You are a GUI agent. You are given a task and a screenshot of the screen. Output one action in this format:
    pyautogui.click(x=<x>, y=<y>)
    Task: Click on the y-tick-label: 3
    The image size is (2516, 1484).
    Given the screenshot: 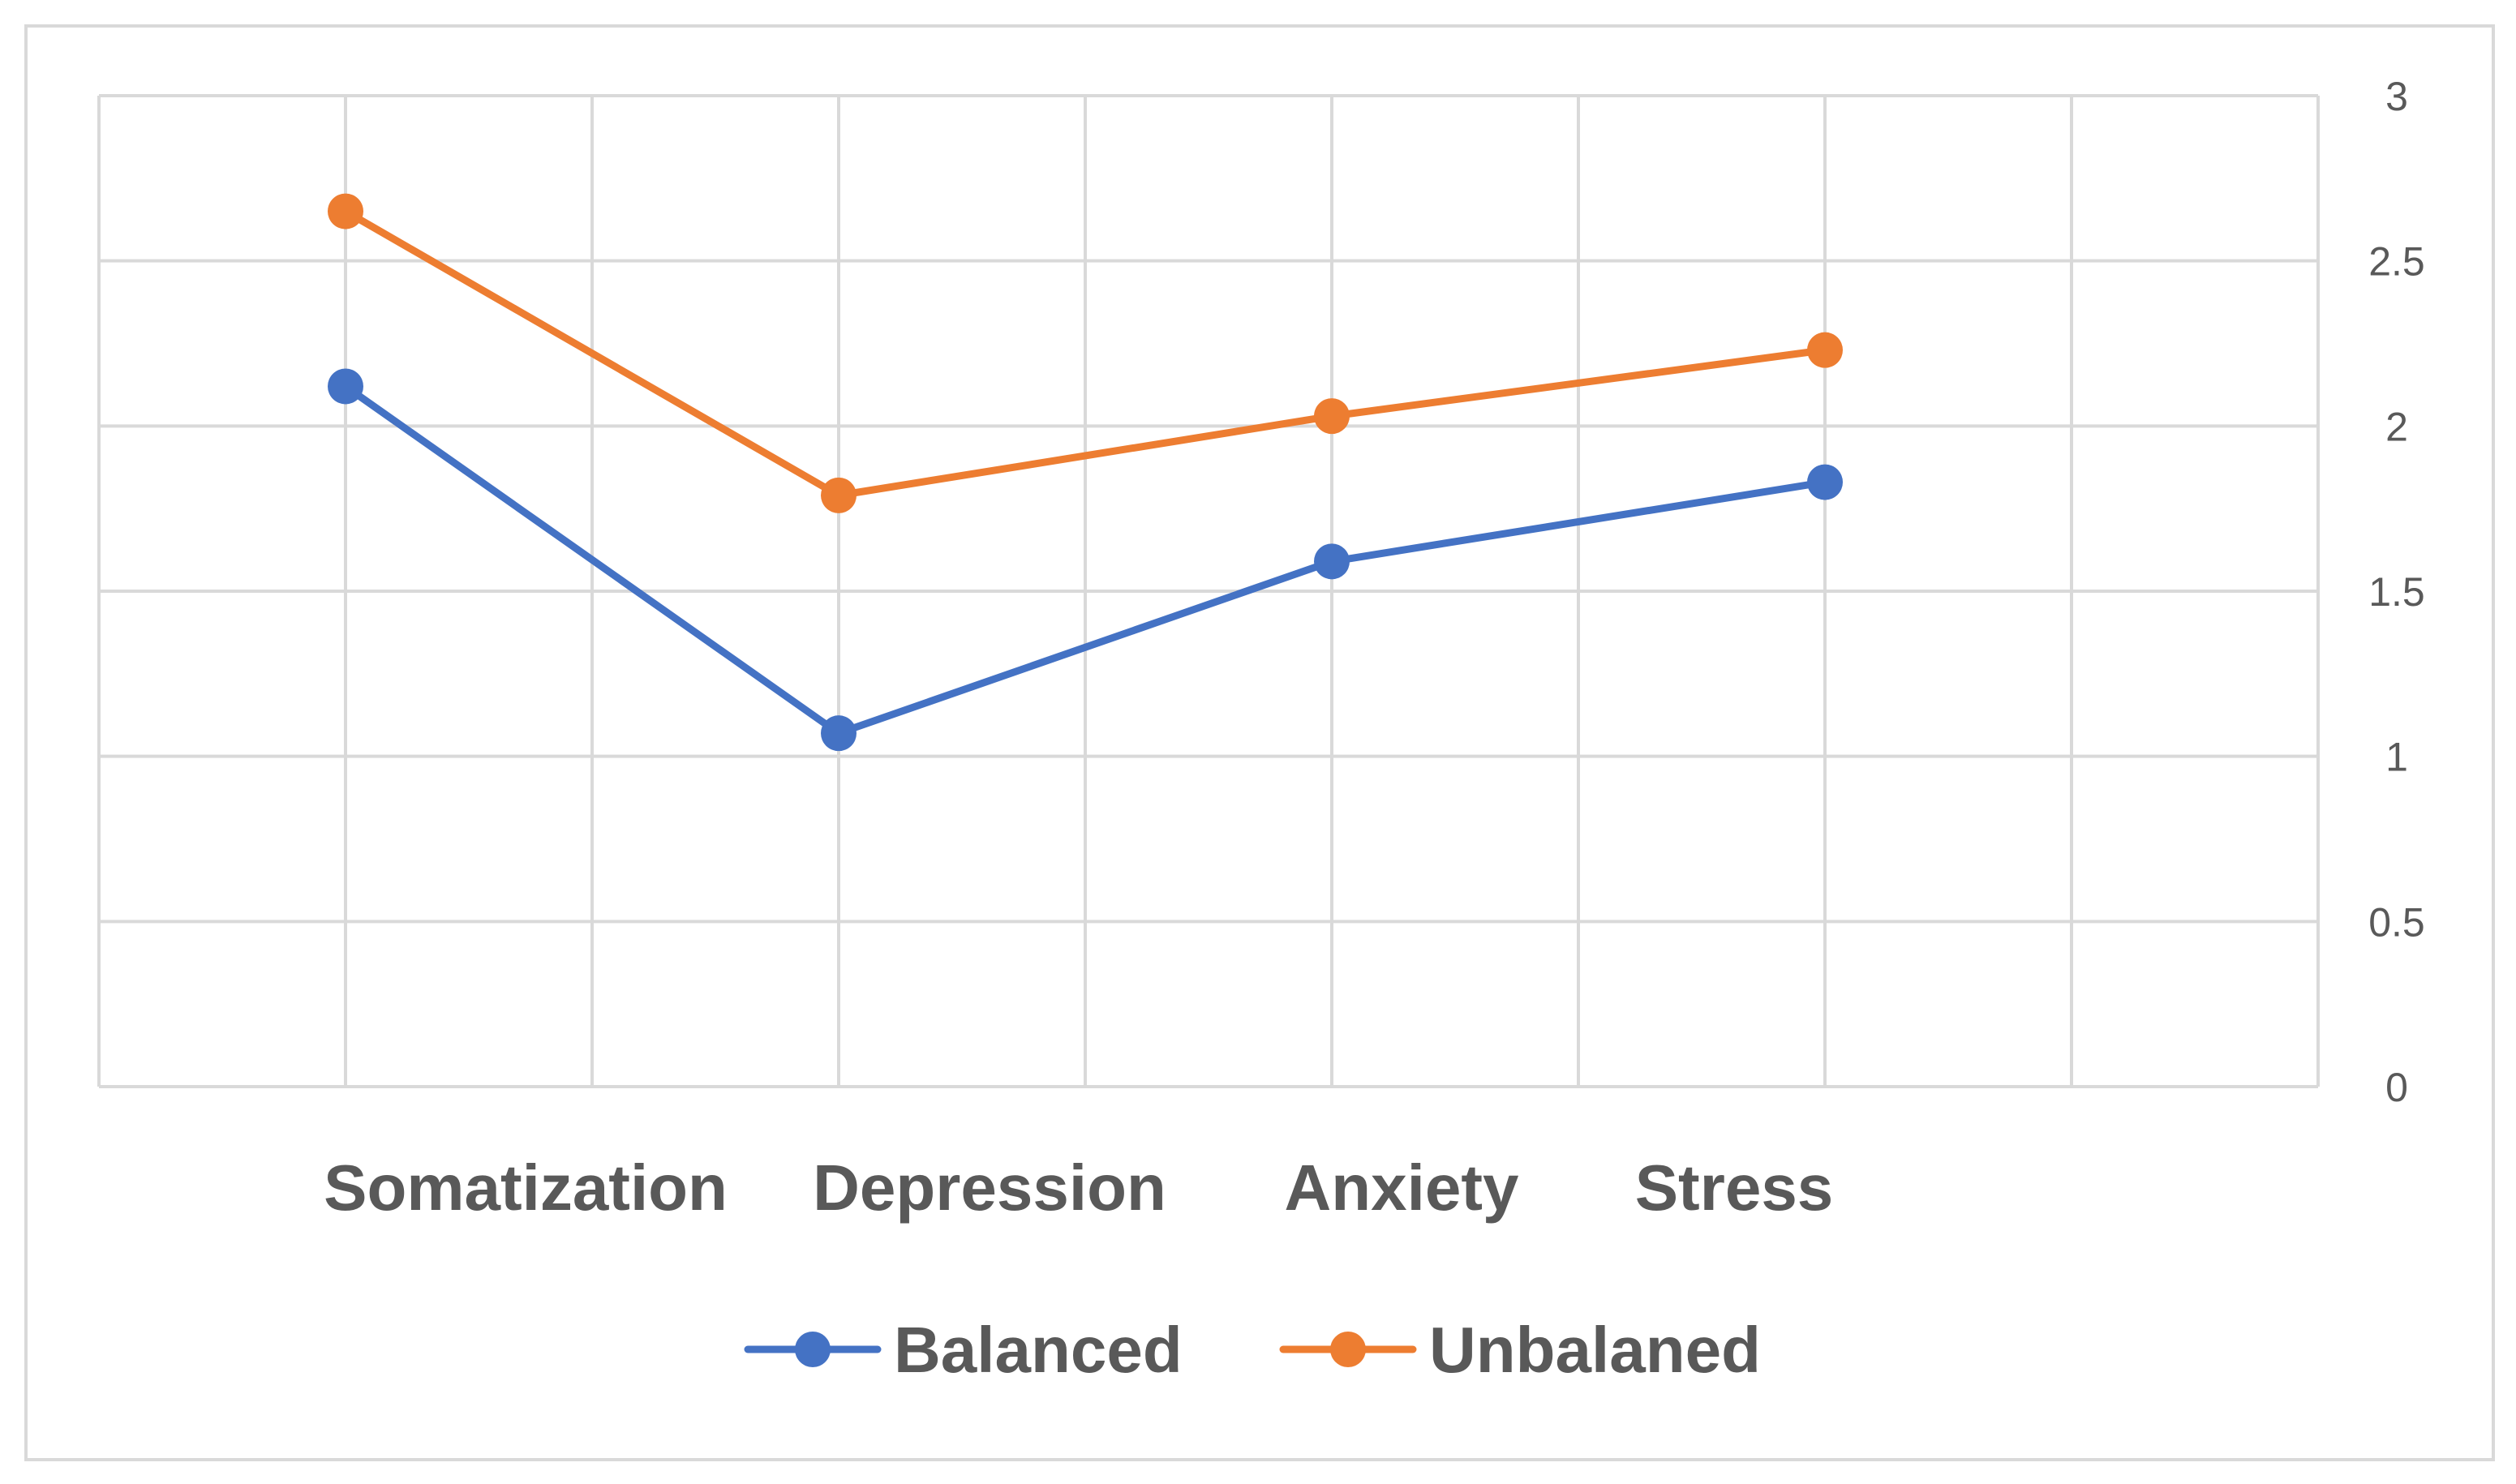 What is the action you would take?
    pyautogui.click(x=2396, y=96)
    